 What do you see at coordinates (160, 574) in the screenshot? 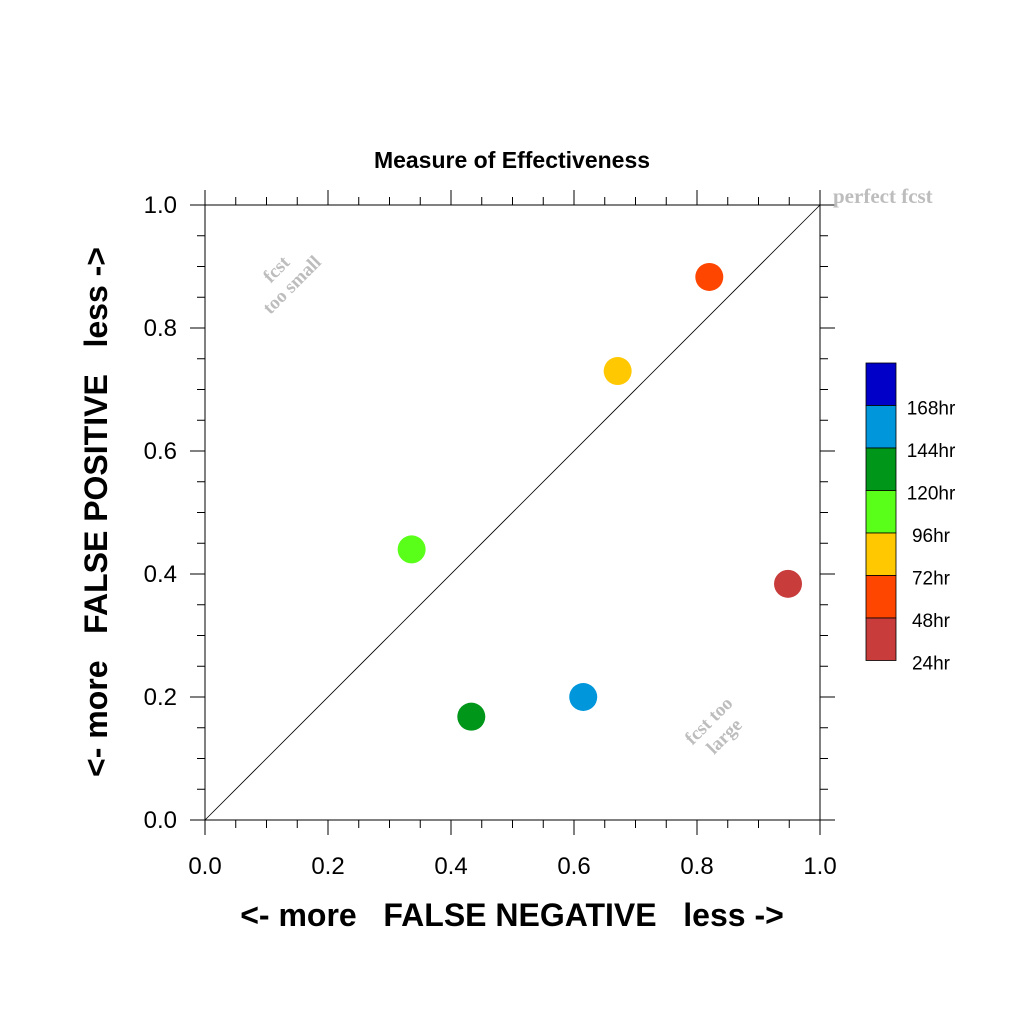
I see `y-tick-label: 0.4` at bounding box center [160, 574].